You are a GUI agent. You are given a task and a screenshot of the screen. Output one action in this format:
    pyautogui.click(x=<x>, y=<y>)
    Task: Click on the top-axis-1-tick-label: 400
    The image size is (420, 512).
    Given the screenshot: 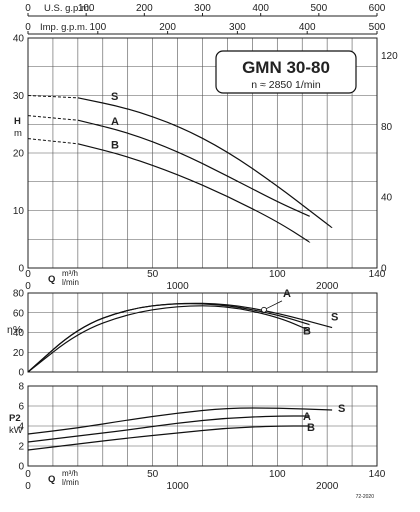 What is the action you would take?
    pyautogui.click(x=260, y=8)
    